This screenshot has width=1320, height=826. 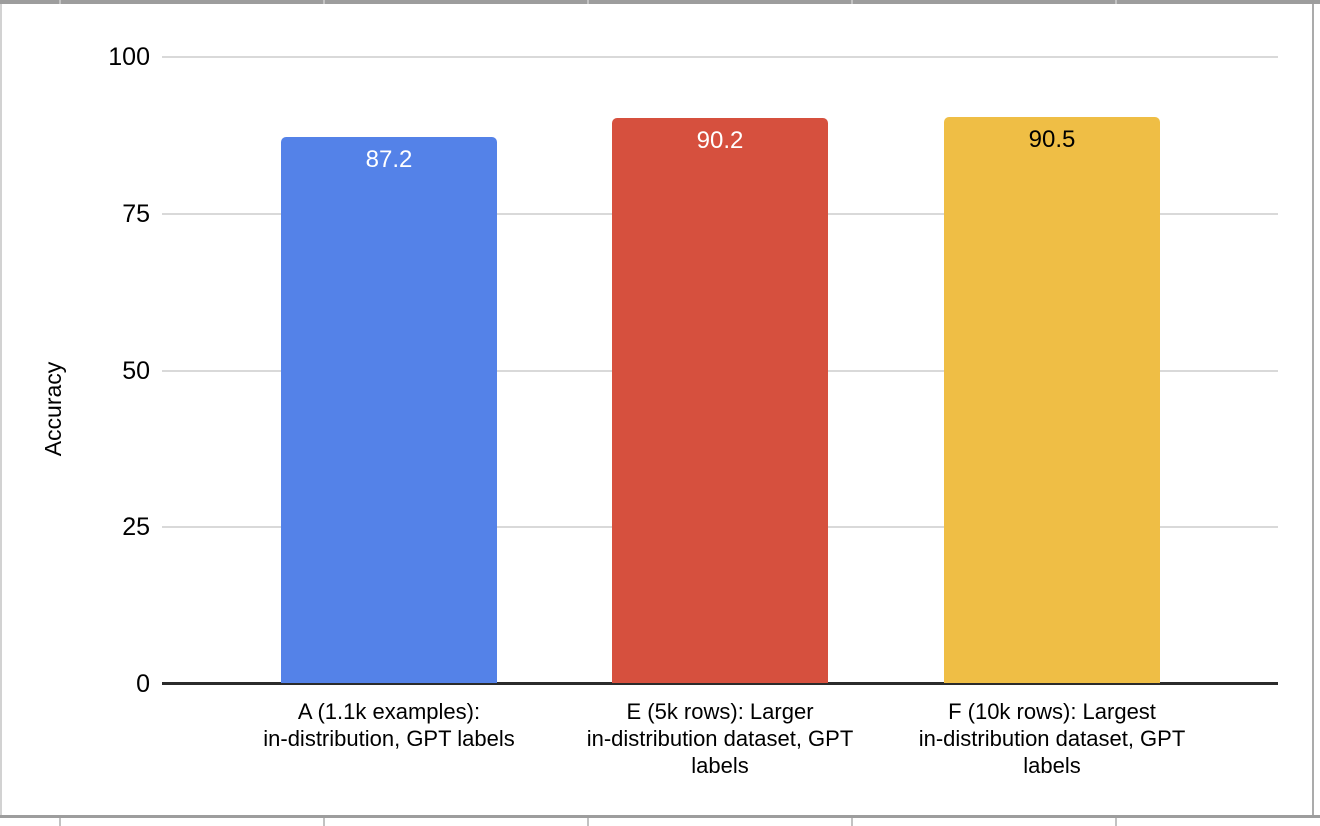 What do you see at coordinates (660, 816) in the screenshot?
I see `chart-frame-border-bottom` at bounding box center [660, 816].